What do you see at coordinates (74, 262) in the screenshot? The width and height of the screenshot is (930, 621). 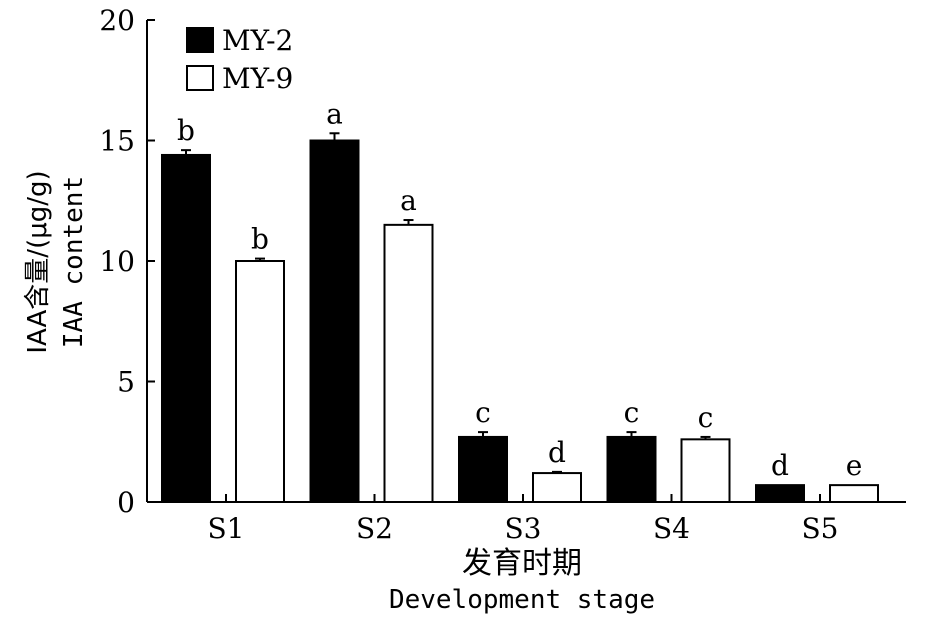 I see `y-axis-title-en: IAA content` at bounding box center [74, 262].